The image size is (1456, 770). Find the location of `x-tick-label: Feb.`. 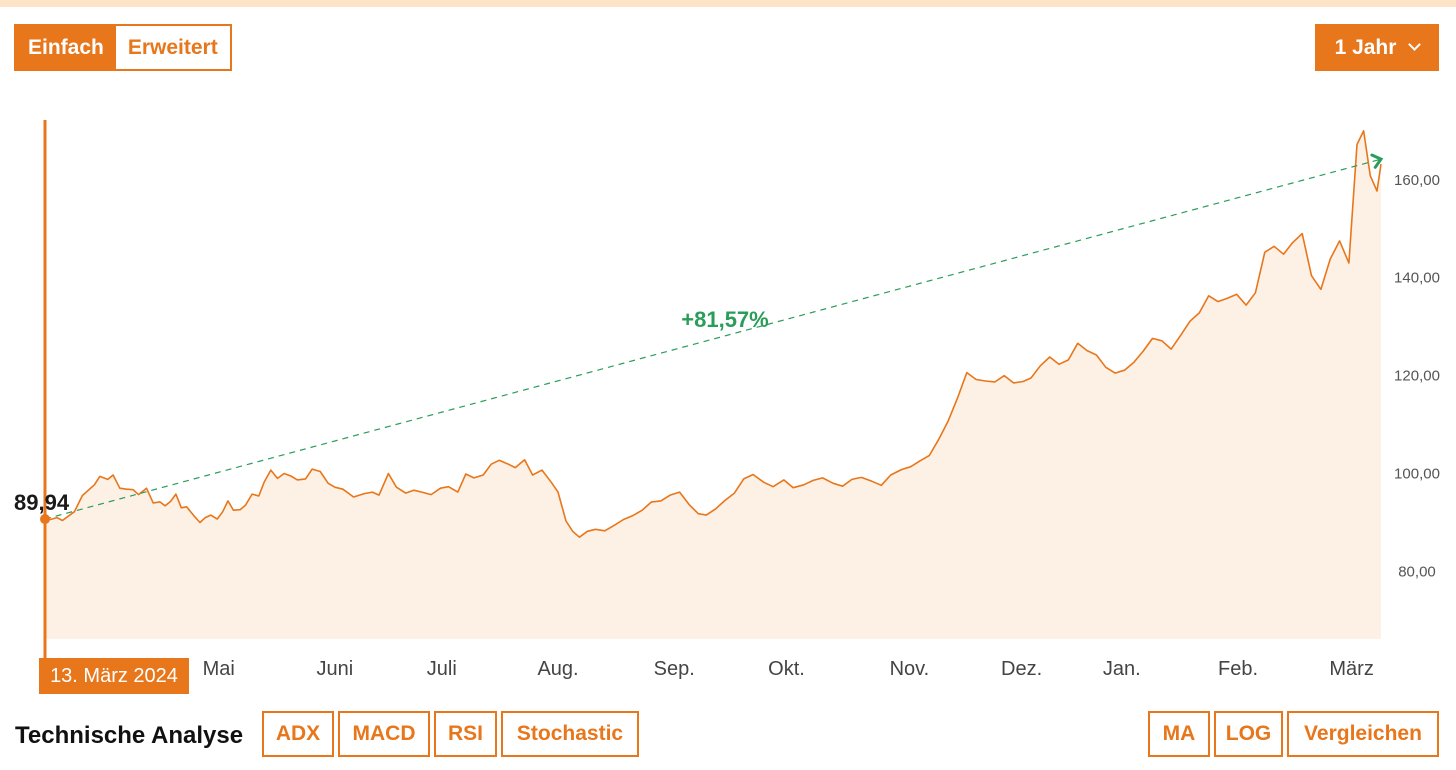

x-tick-label: Feb. is located at coordinates (1238, 669).